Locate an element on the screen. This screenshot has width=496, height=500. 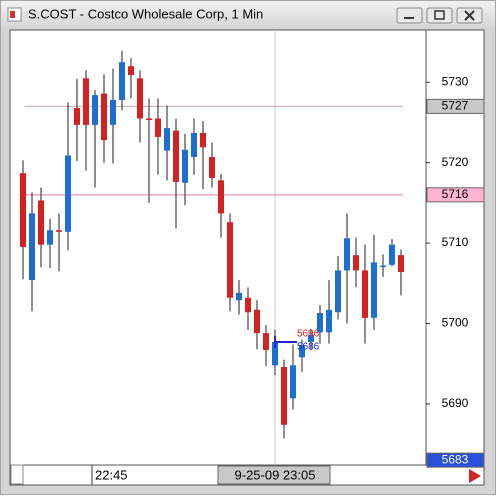
close-glyph is located at coordinates (469, 15).